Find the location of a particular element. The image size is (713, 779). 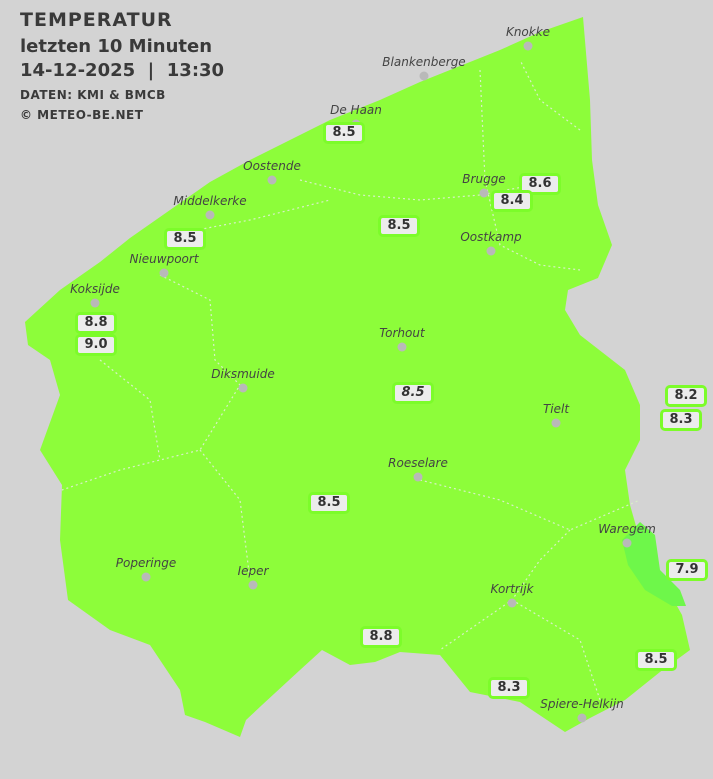

temperature-reading: 8.4 is located at coordinates (512, 201).